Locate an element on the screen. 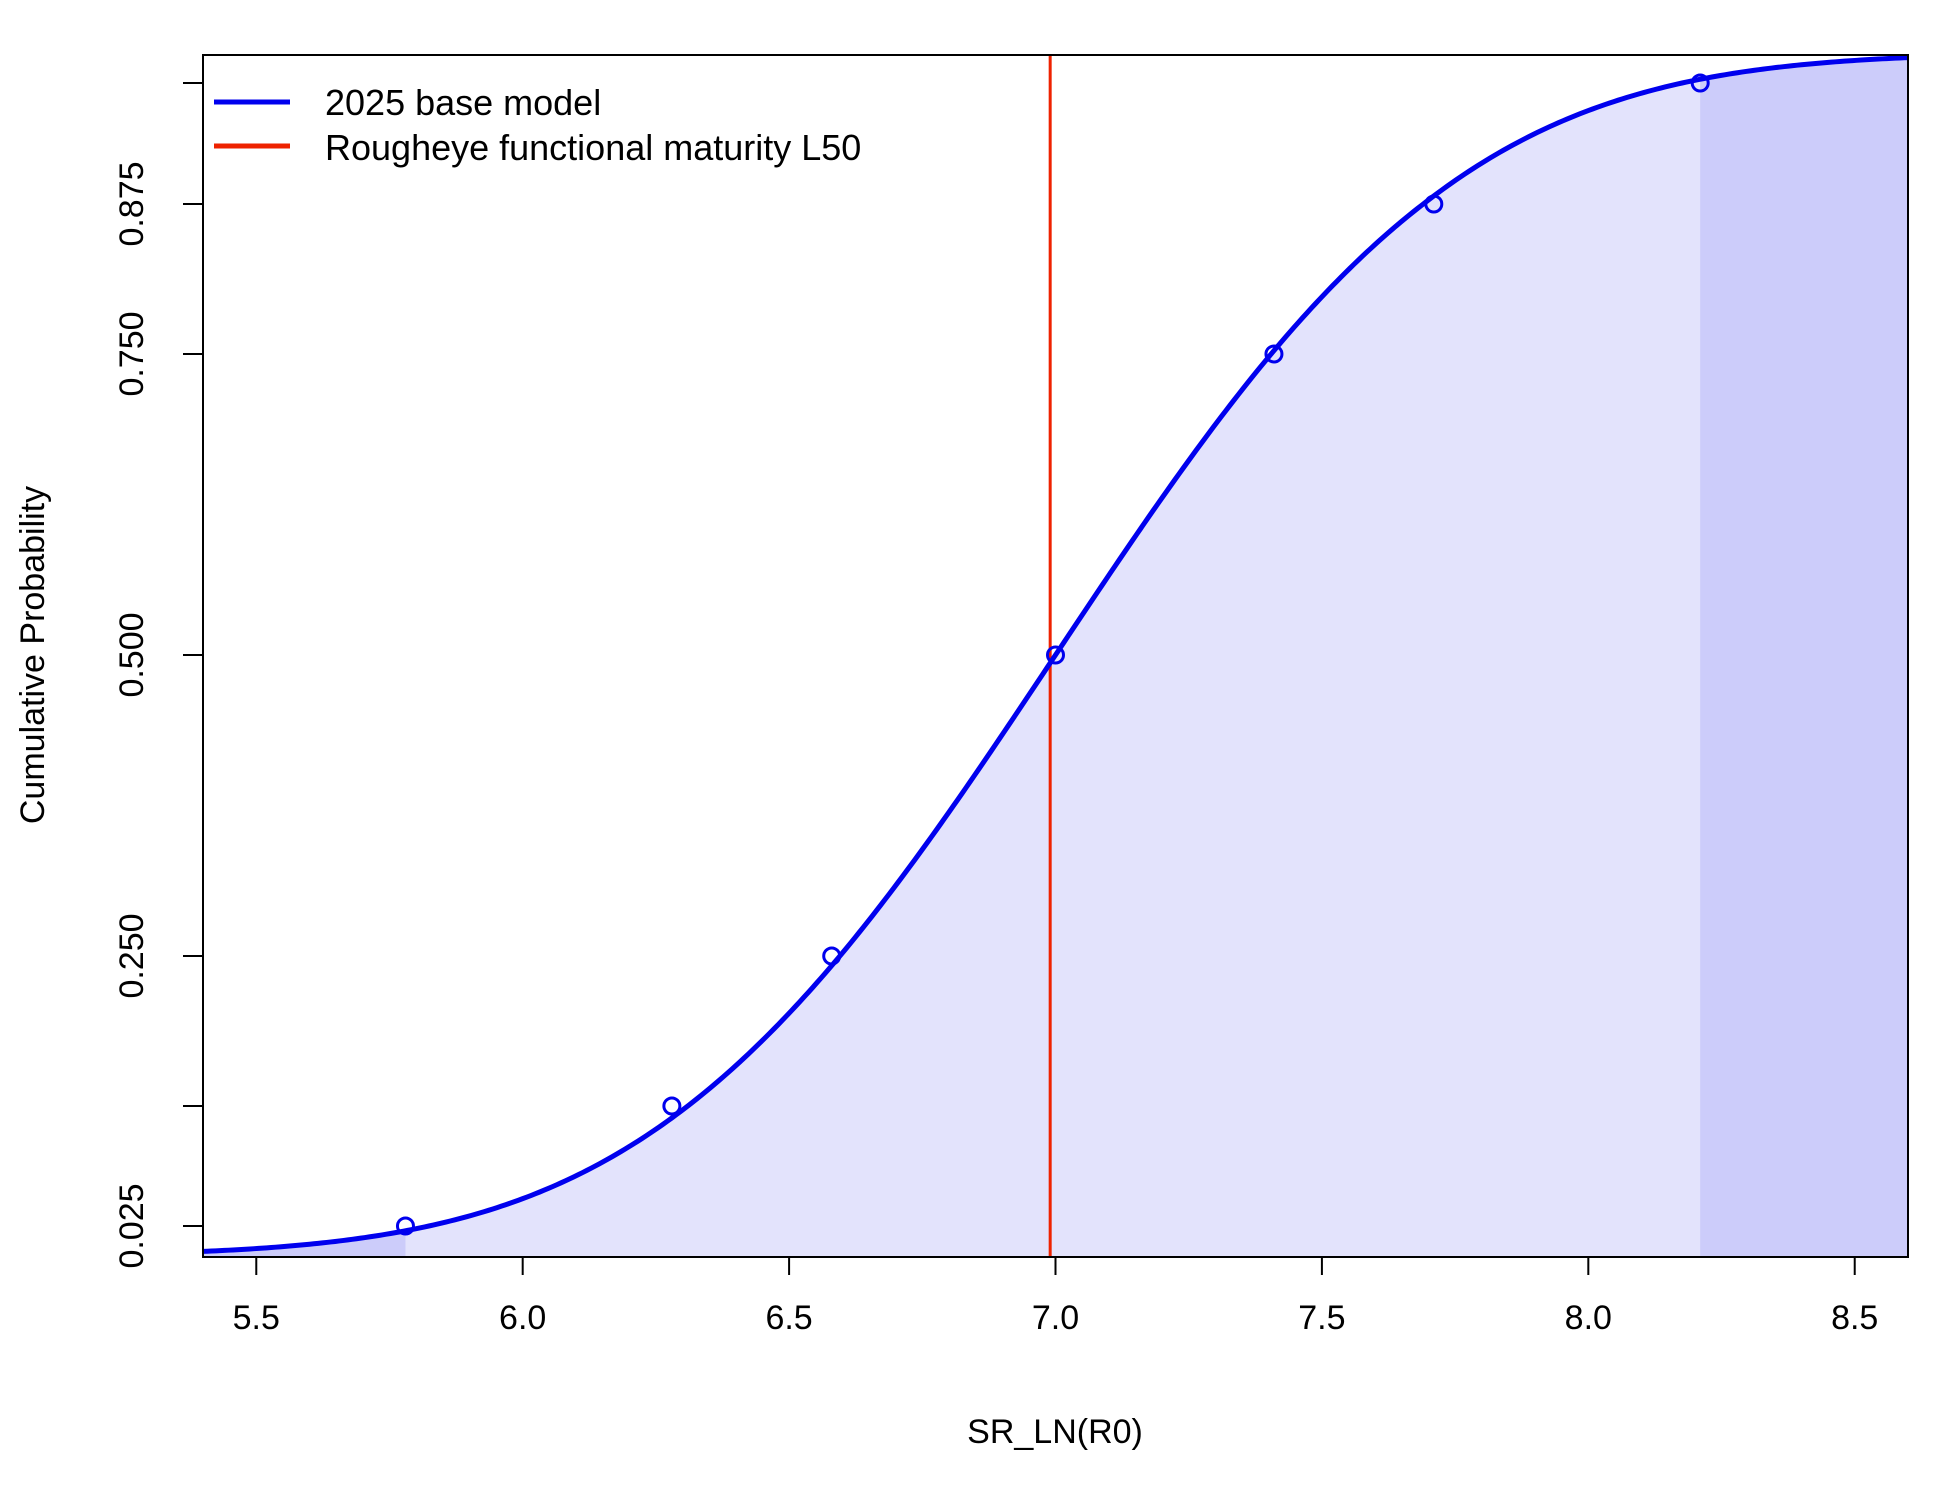 The image size is (1950, 1500). x-tick-label: 7.5 is located at coordinates (1321, 1318).